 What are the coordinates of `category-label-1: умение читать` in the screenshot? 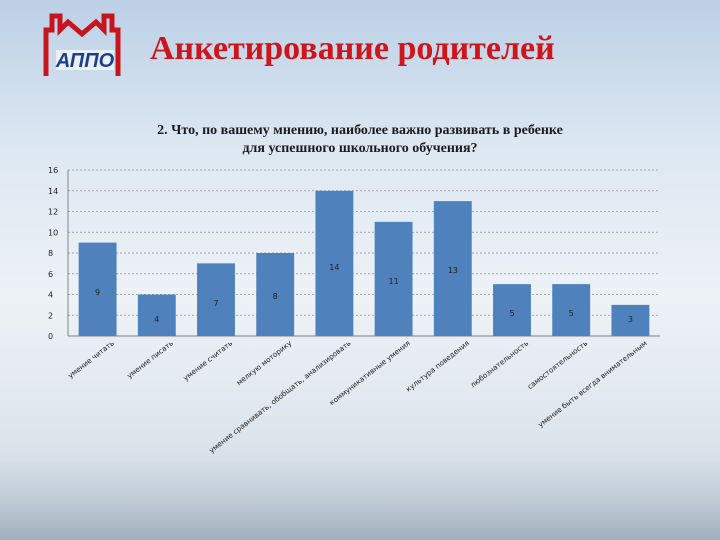 It's located at (91, 359).